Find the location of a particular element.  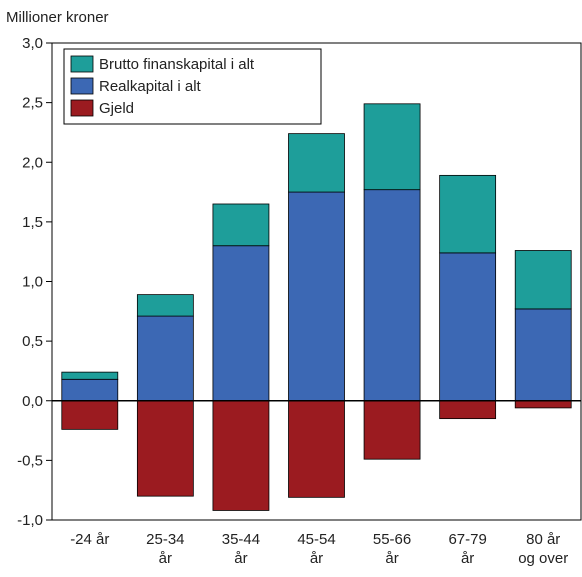

x-category-label: 35-44 is located at coordinates (241, 539).